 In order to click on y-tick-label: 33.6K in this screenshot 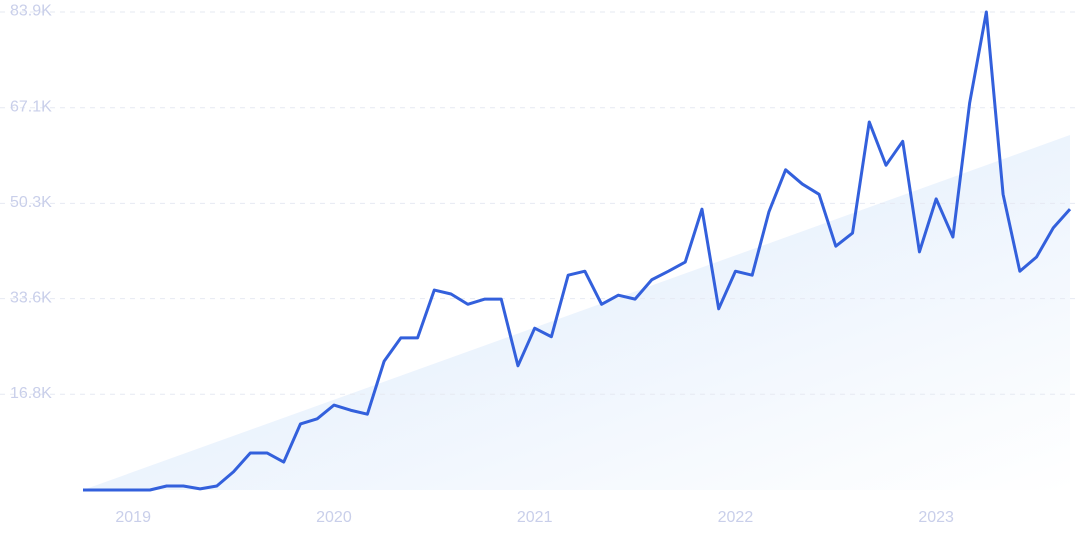, I will do `click(31, 297)`.